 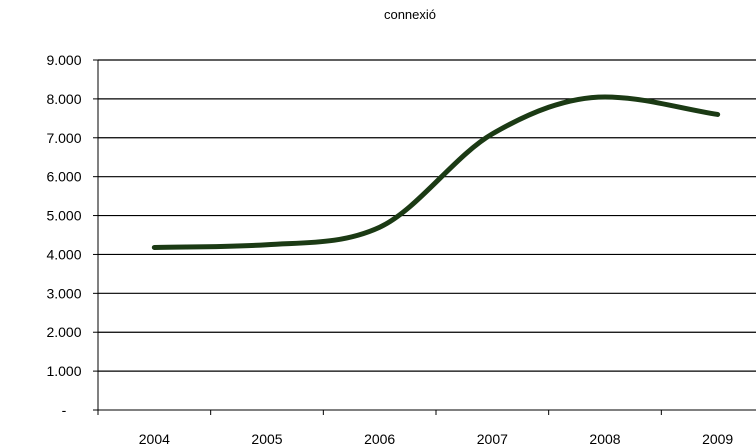 I want to click on y-tick-label: 9.000, so click(x=63, y=60).